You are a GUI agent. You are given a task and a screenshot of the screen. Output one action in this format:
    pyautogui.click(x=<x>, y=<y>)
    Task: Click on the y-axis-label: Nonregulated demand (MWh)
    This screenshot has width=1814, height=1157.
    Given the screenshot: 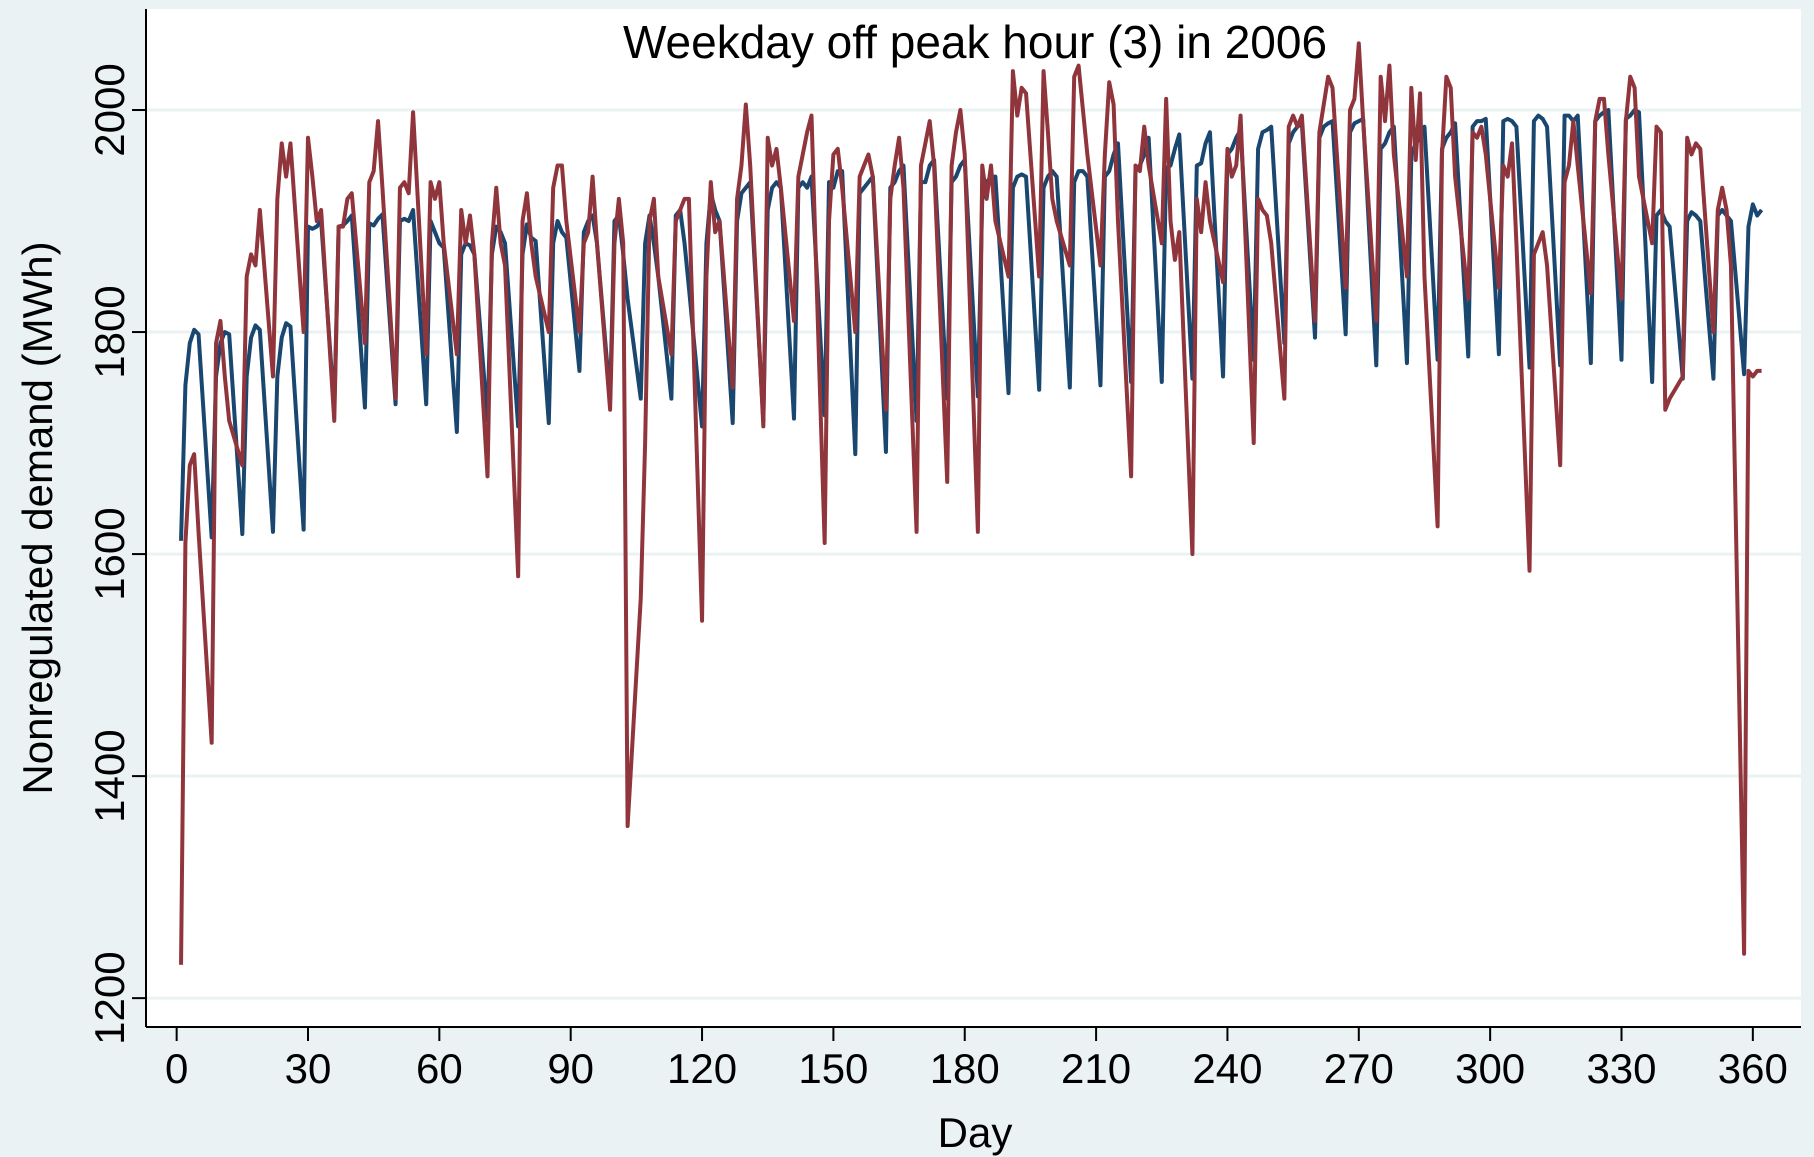 What is the action you would take?
    pyautogui.click(x=37, y=517)
    